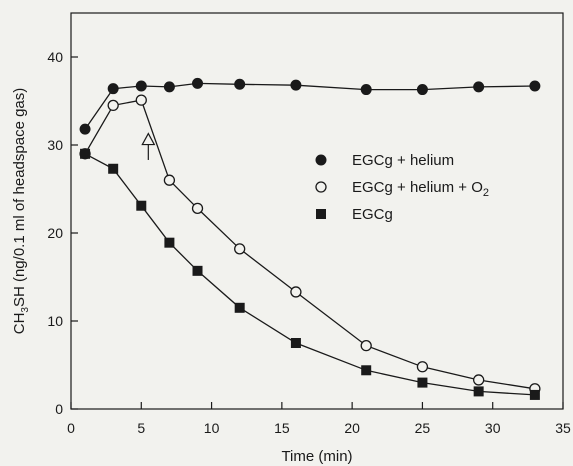 Image resolution: width=573 pixels, height=466 pixels. I want to click on legend-item-3: EGCg, so click(354, 214).